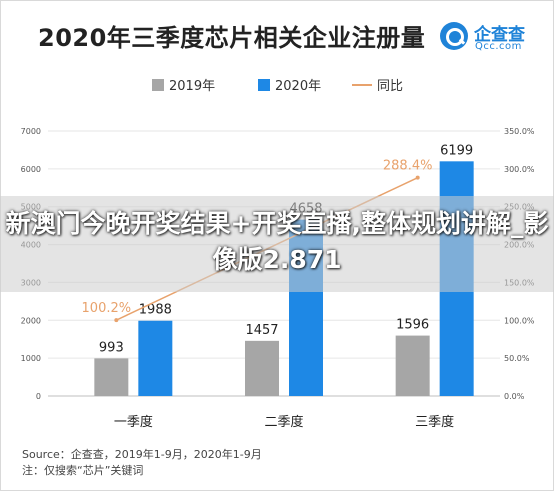 The image size is (554, 491). I want to click on yoy-label: 288.4%, so click(408, 166).